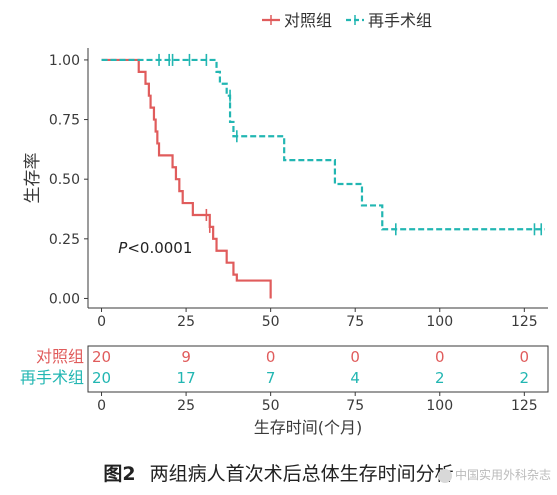 The height and width of the screenshot is (495, 557). I want to click on x-tick-label: 25, so click(186, 322).